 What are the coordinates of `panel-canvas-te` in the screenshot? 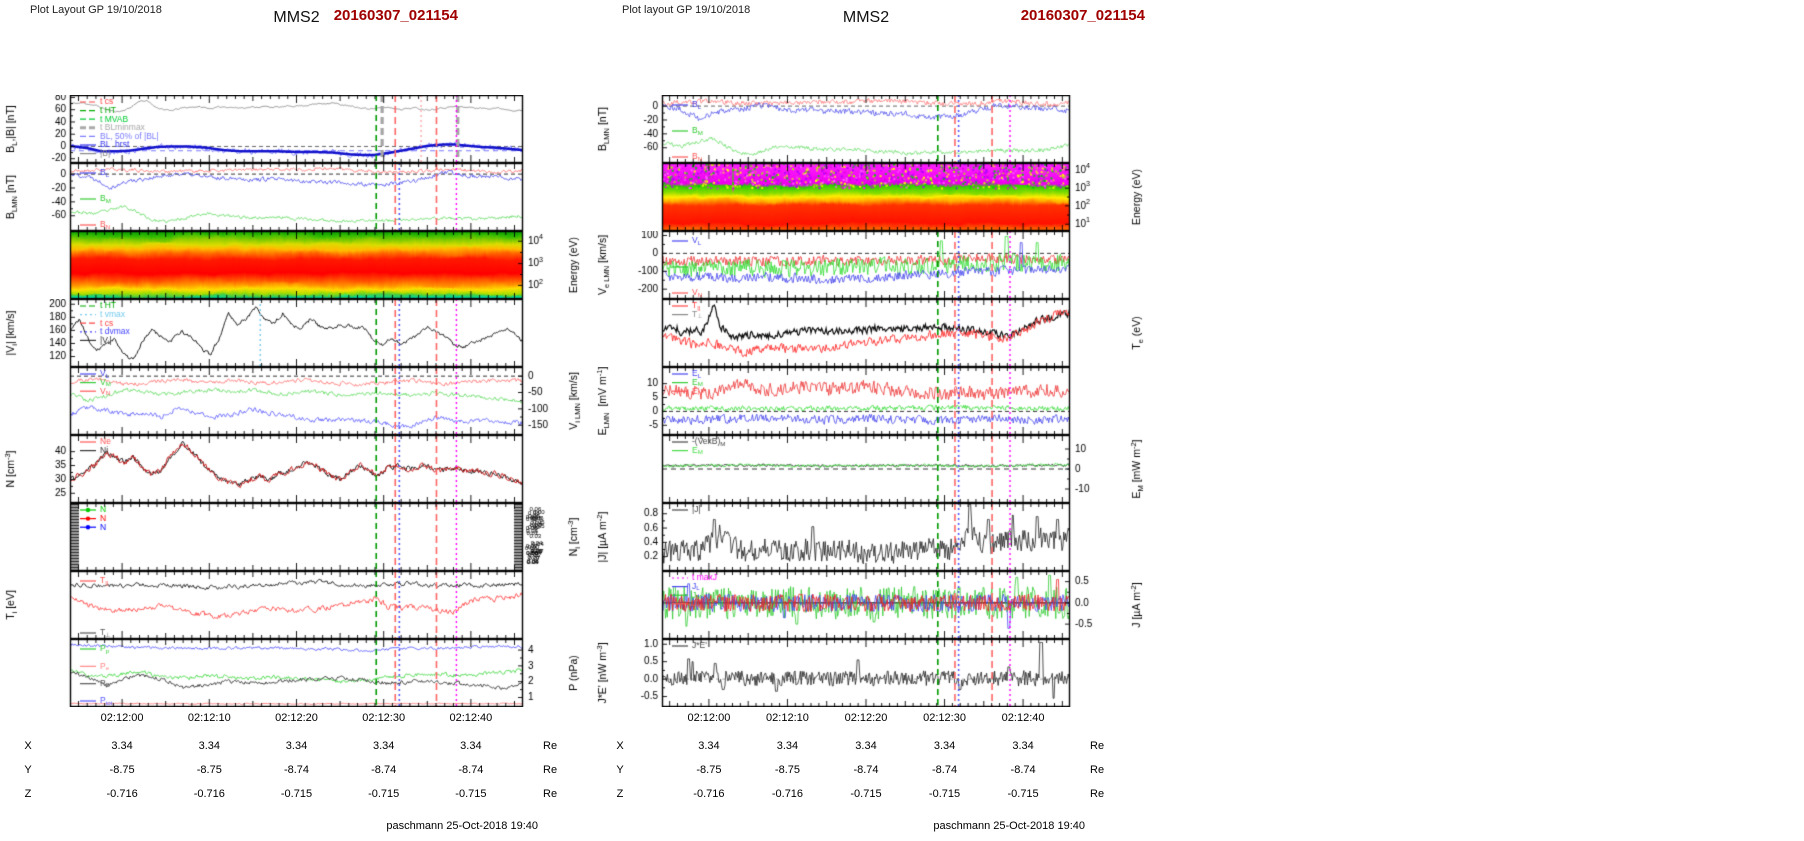 It's located at (871, 333).